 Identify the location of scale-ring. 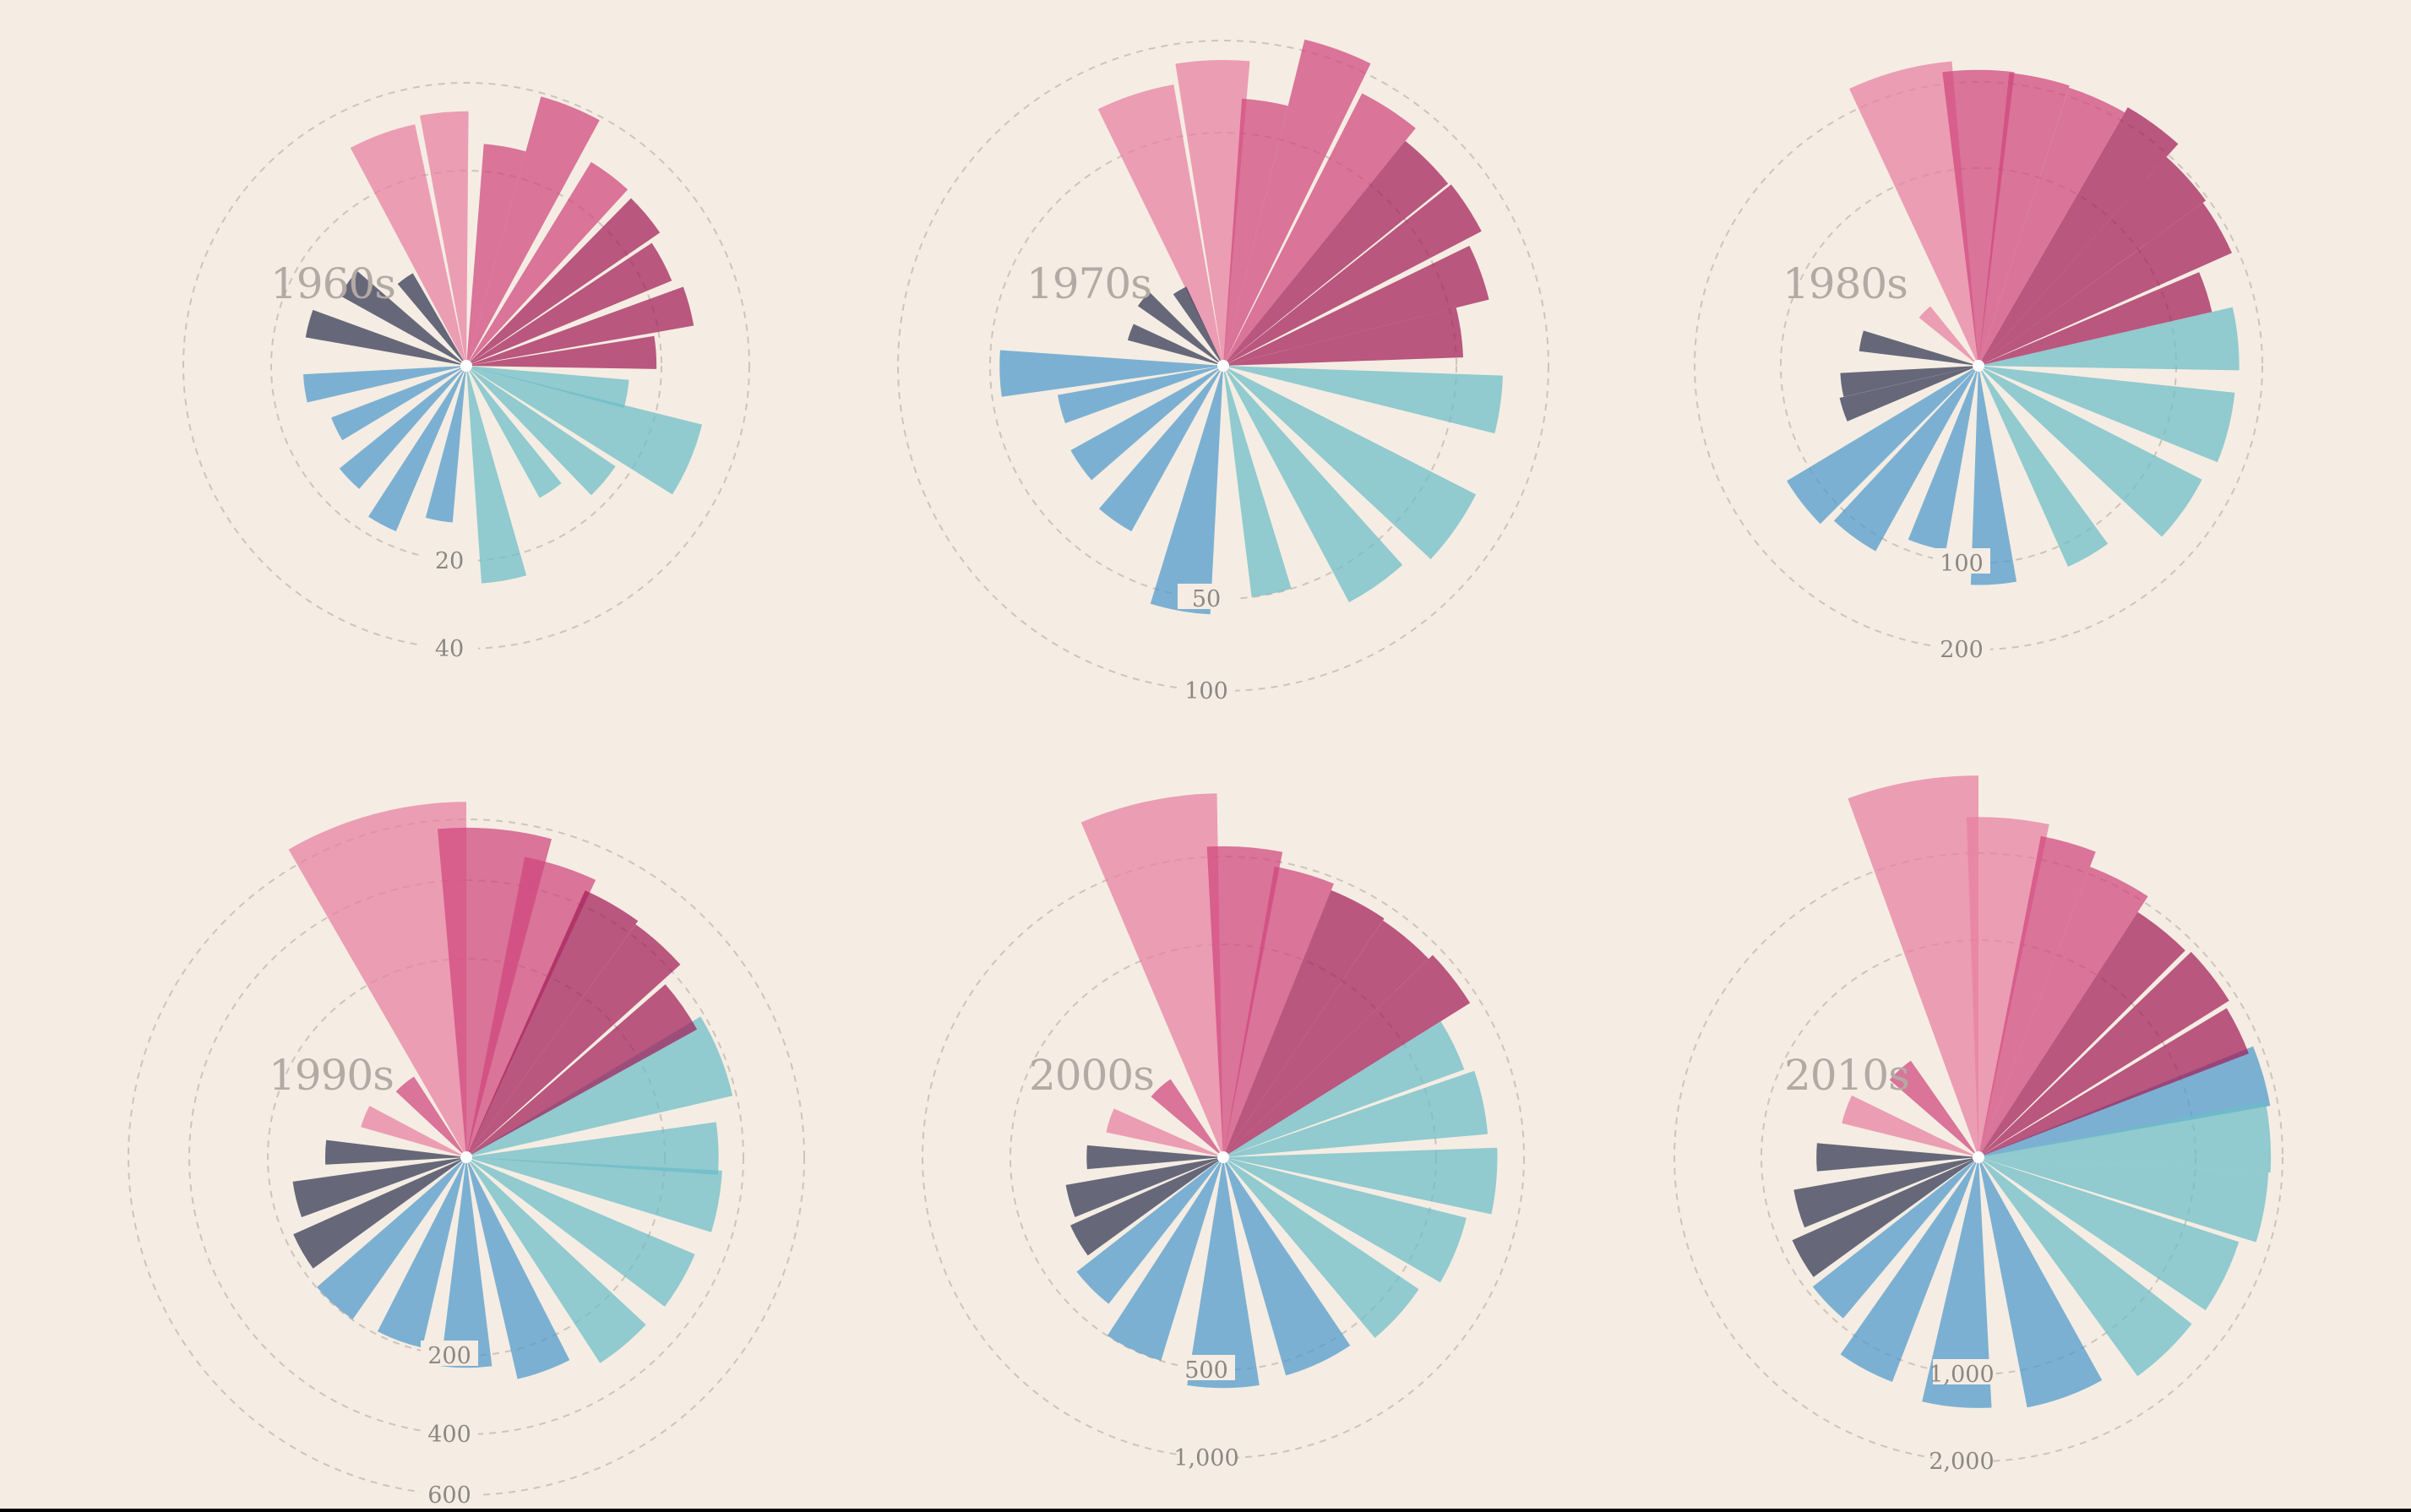
(1223, 366).